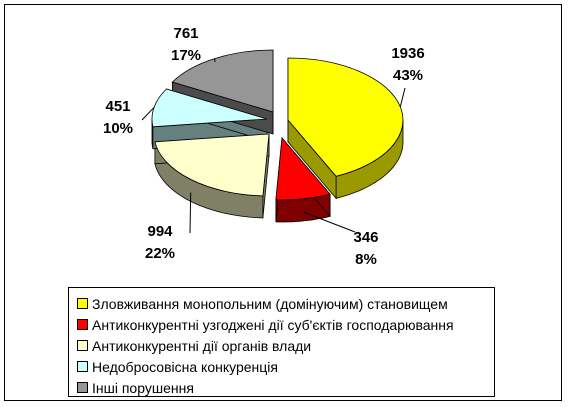 The width and height of the screenshot is (569, 407). I want to click on data-label-percent-4: 17%, so click(186, 55).